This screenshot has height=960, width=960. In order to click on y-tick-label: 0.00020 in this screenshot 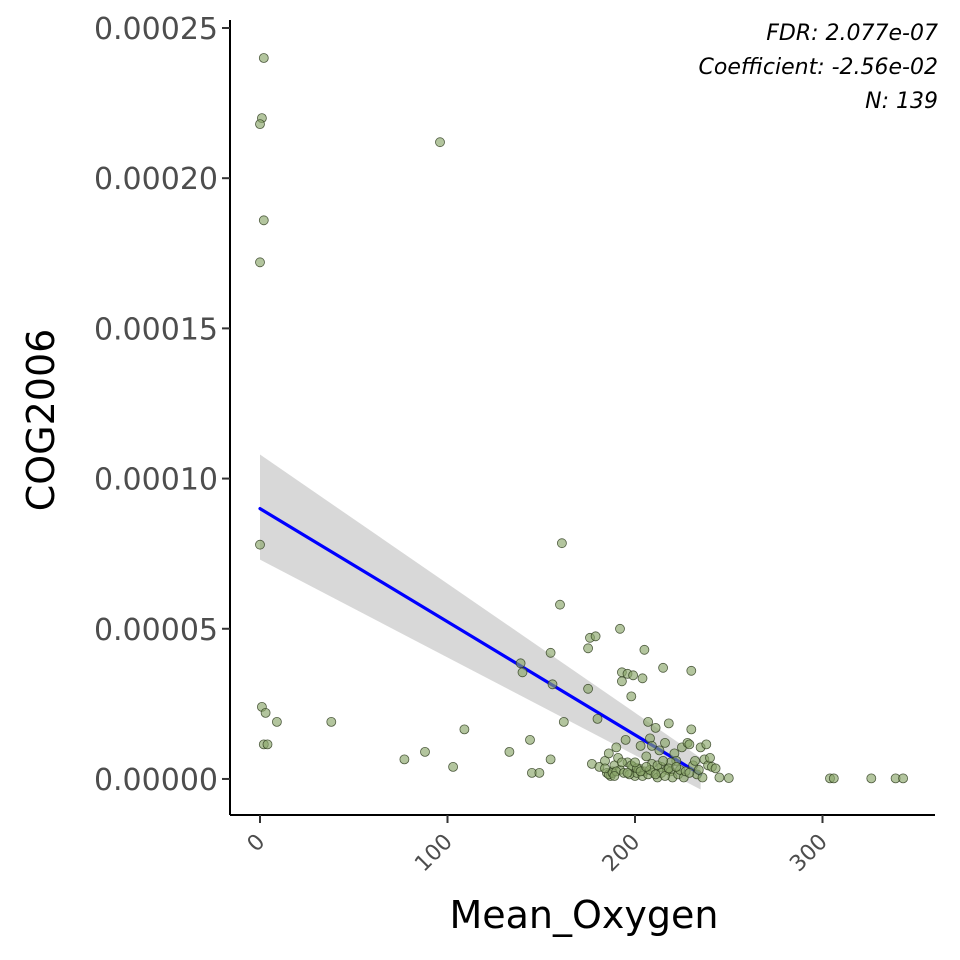, I will do `click(156, 179)`.